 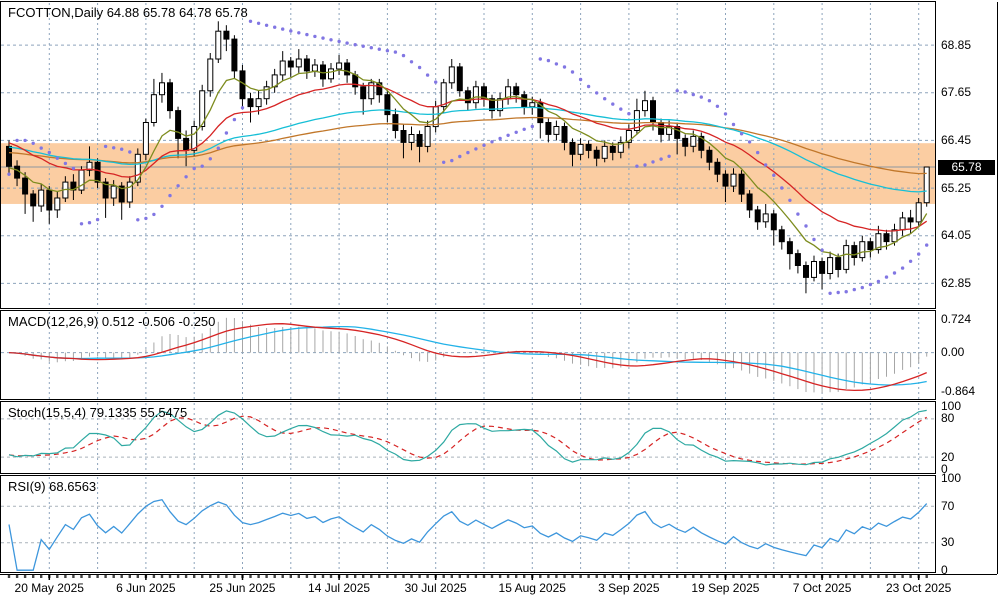 What do you see at coordinates (956, 282) in the screenshot?
I see `price-tick-label: 62.85` at bounding box center [956, 282].